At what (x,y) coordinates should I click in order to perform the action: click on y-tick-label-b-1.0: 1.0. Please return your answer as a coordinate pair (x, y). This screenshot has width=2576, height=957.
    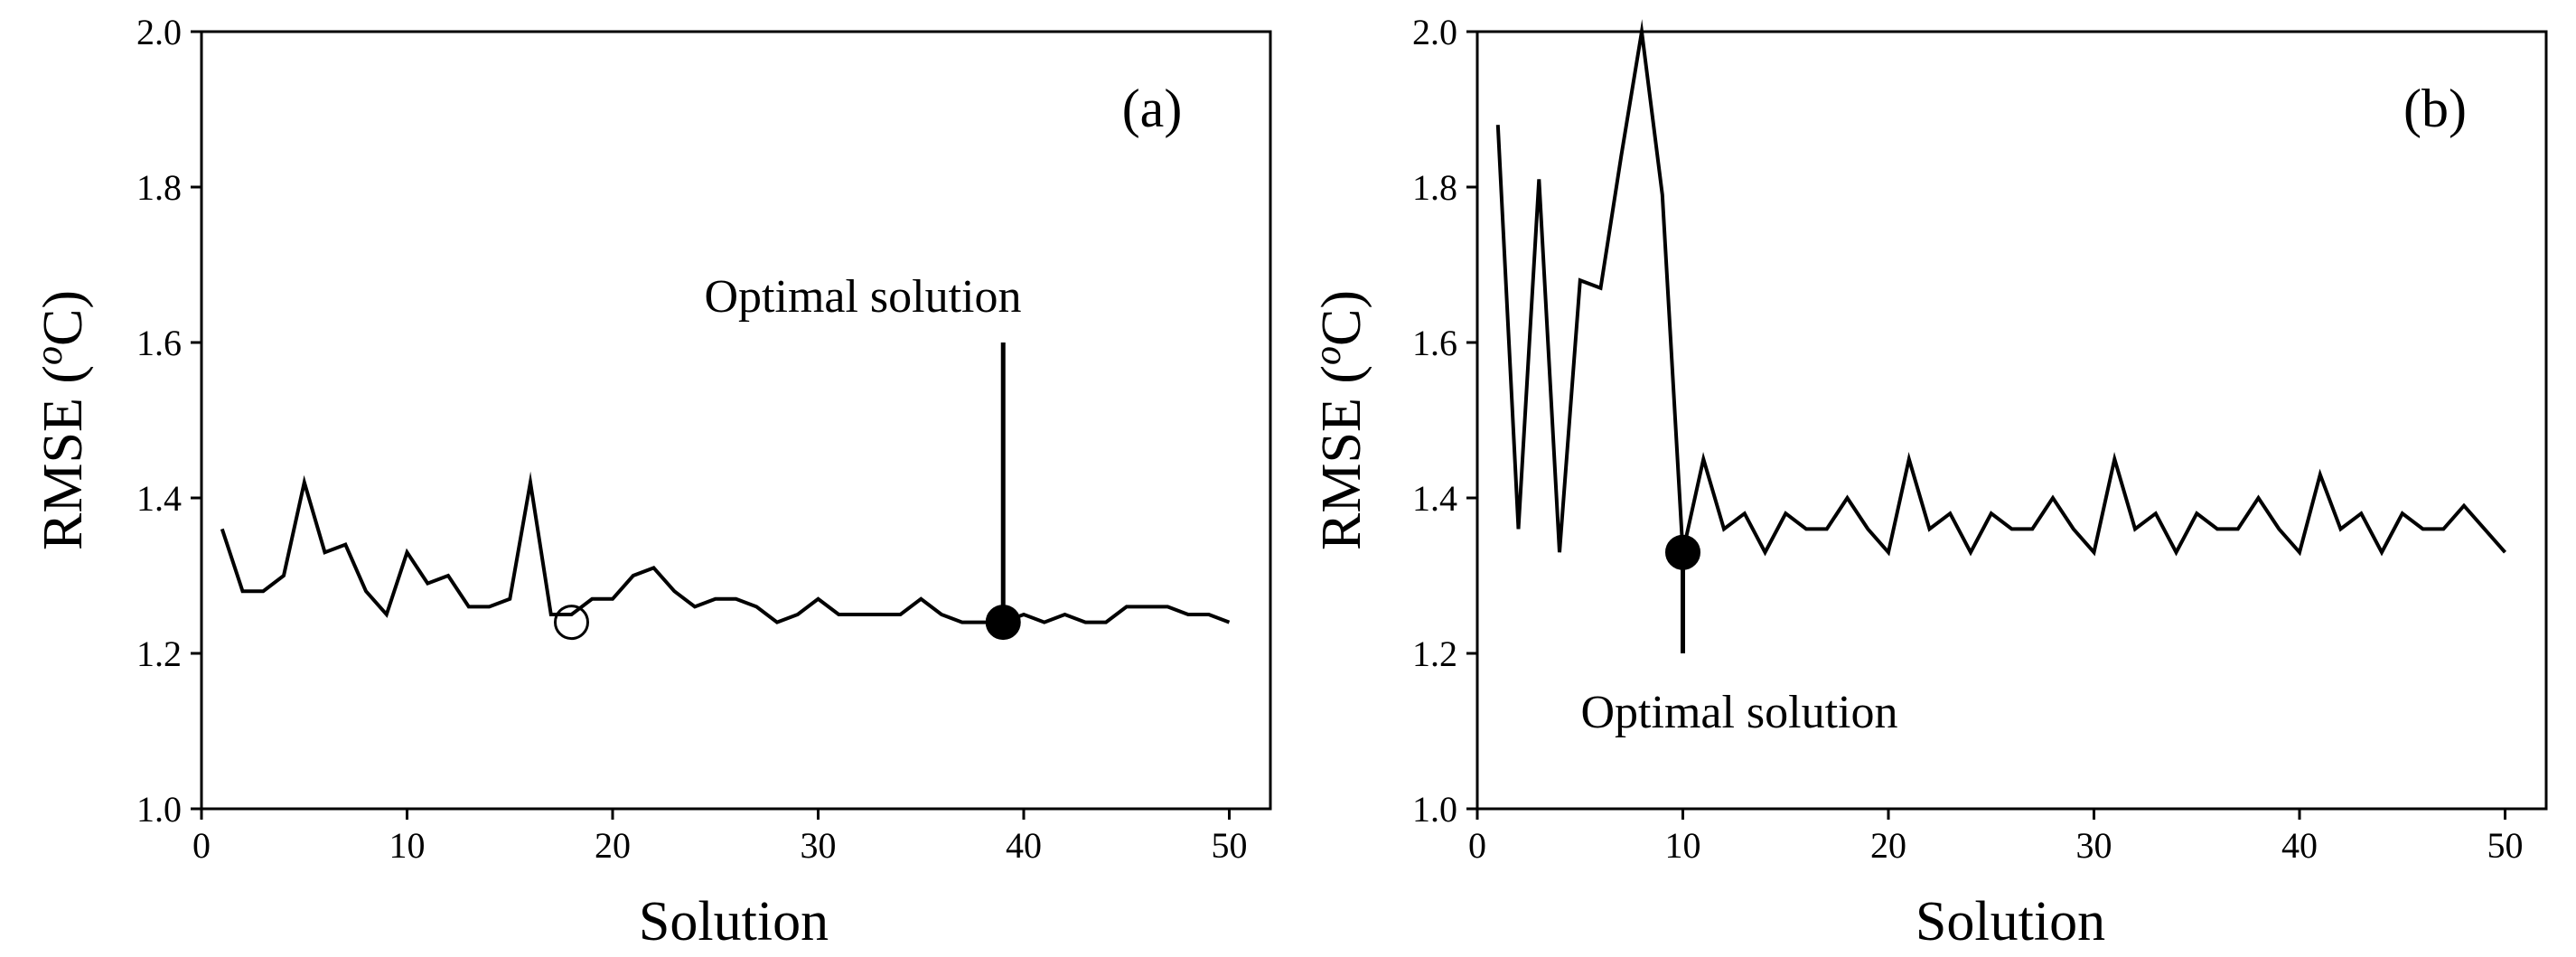
    Looking at the image, I should click on (1434, 809).